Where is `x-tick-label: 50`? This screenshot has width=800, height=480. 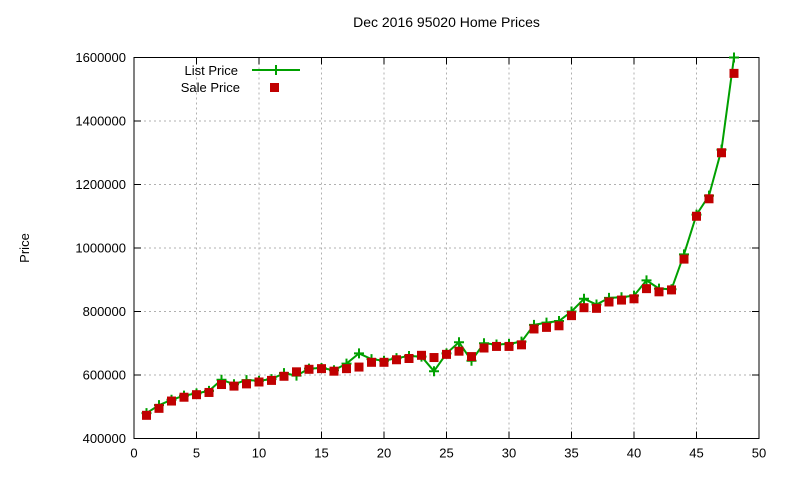 x-tick-label: 50 is located at coordinates (759, 453).